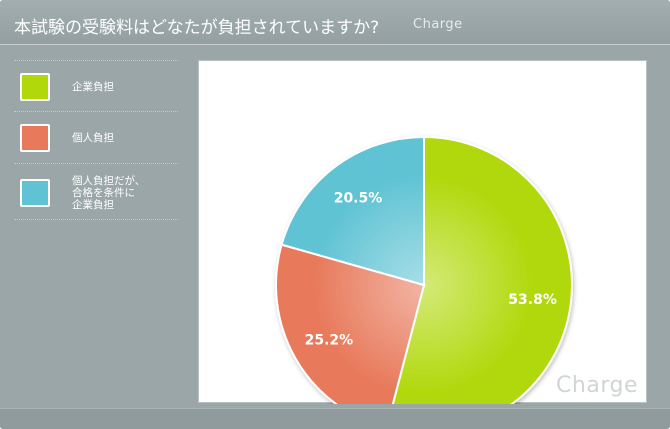 This screenshot has width=670, height=429. Describe the element at coordinates (93, 138) in the screenshot. I see `legend-label: 個人負担` at that location.